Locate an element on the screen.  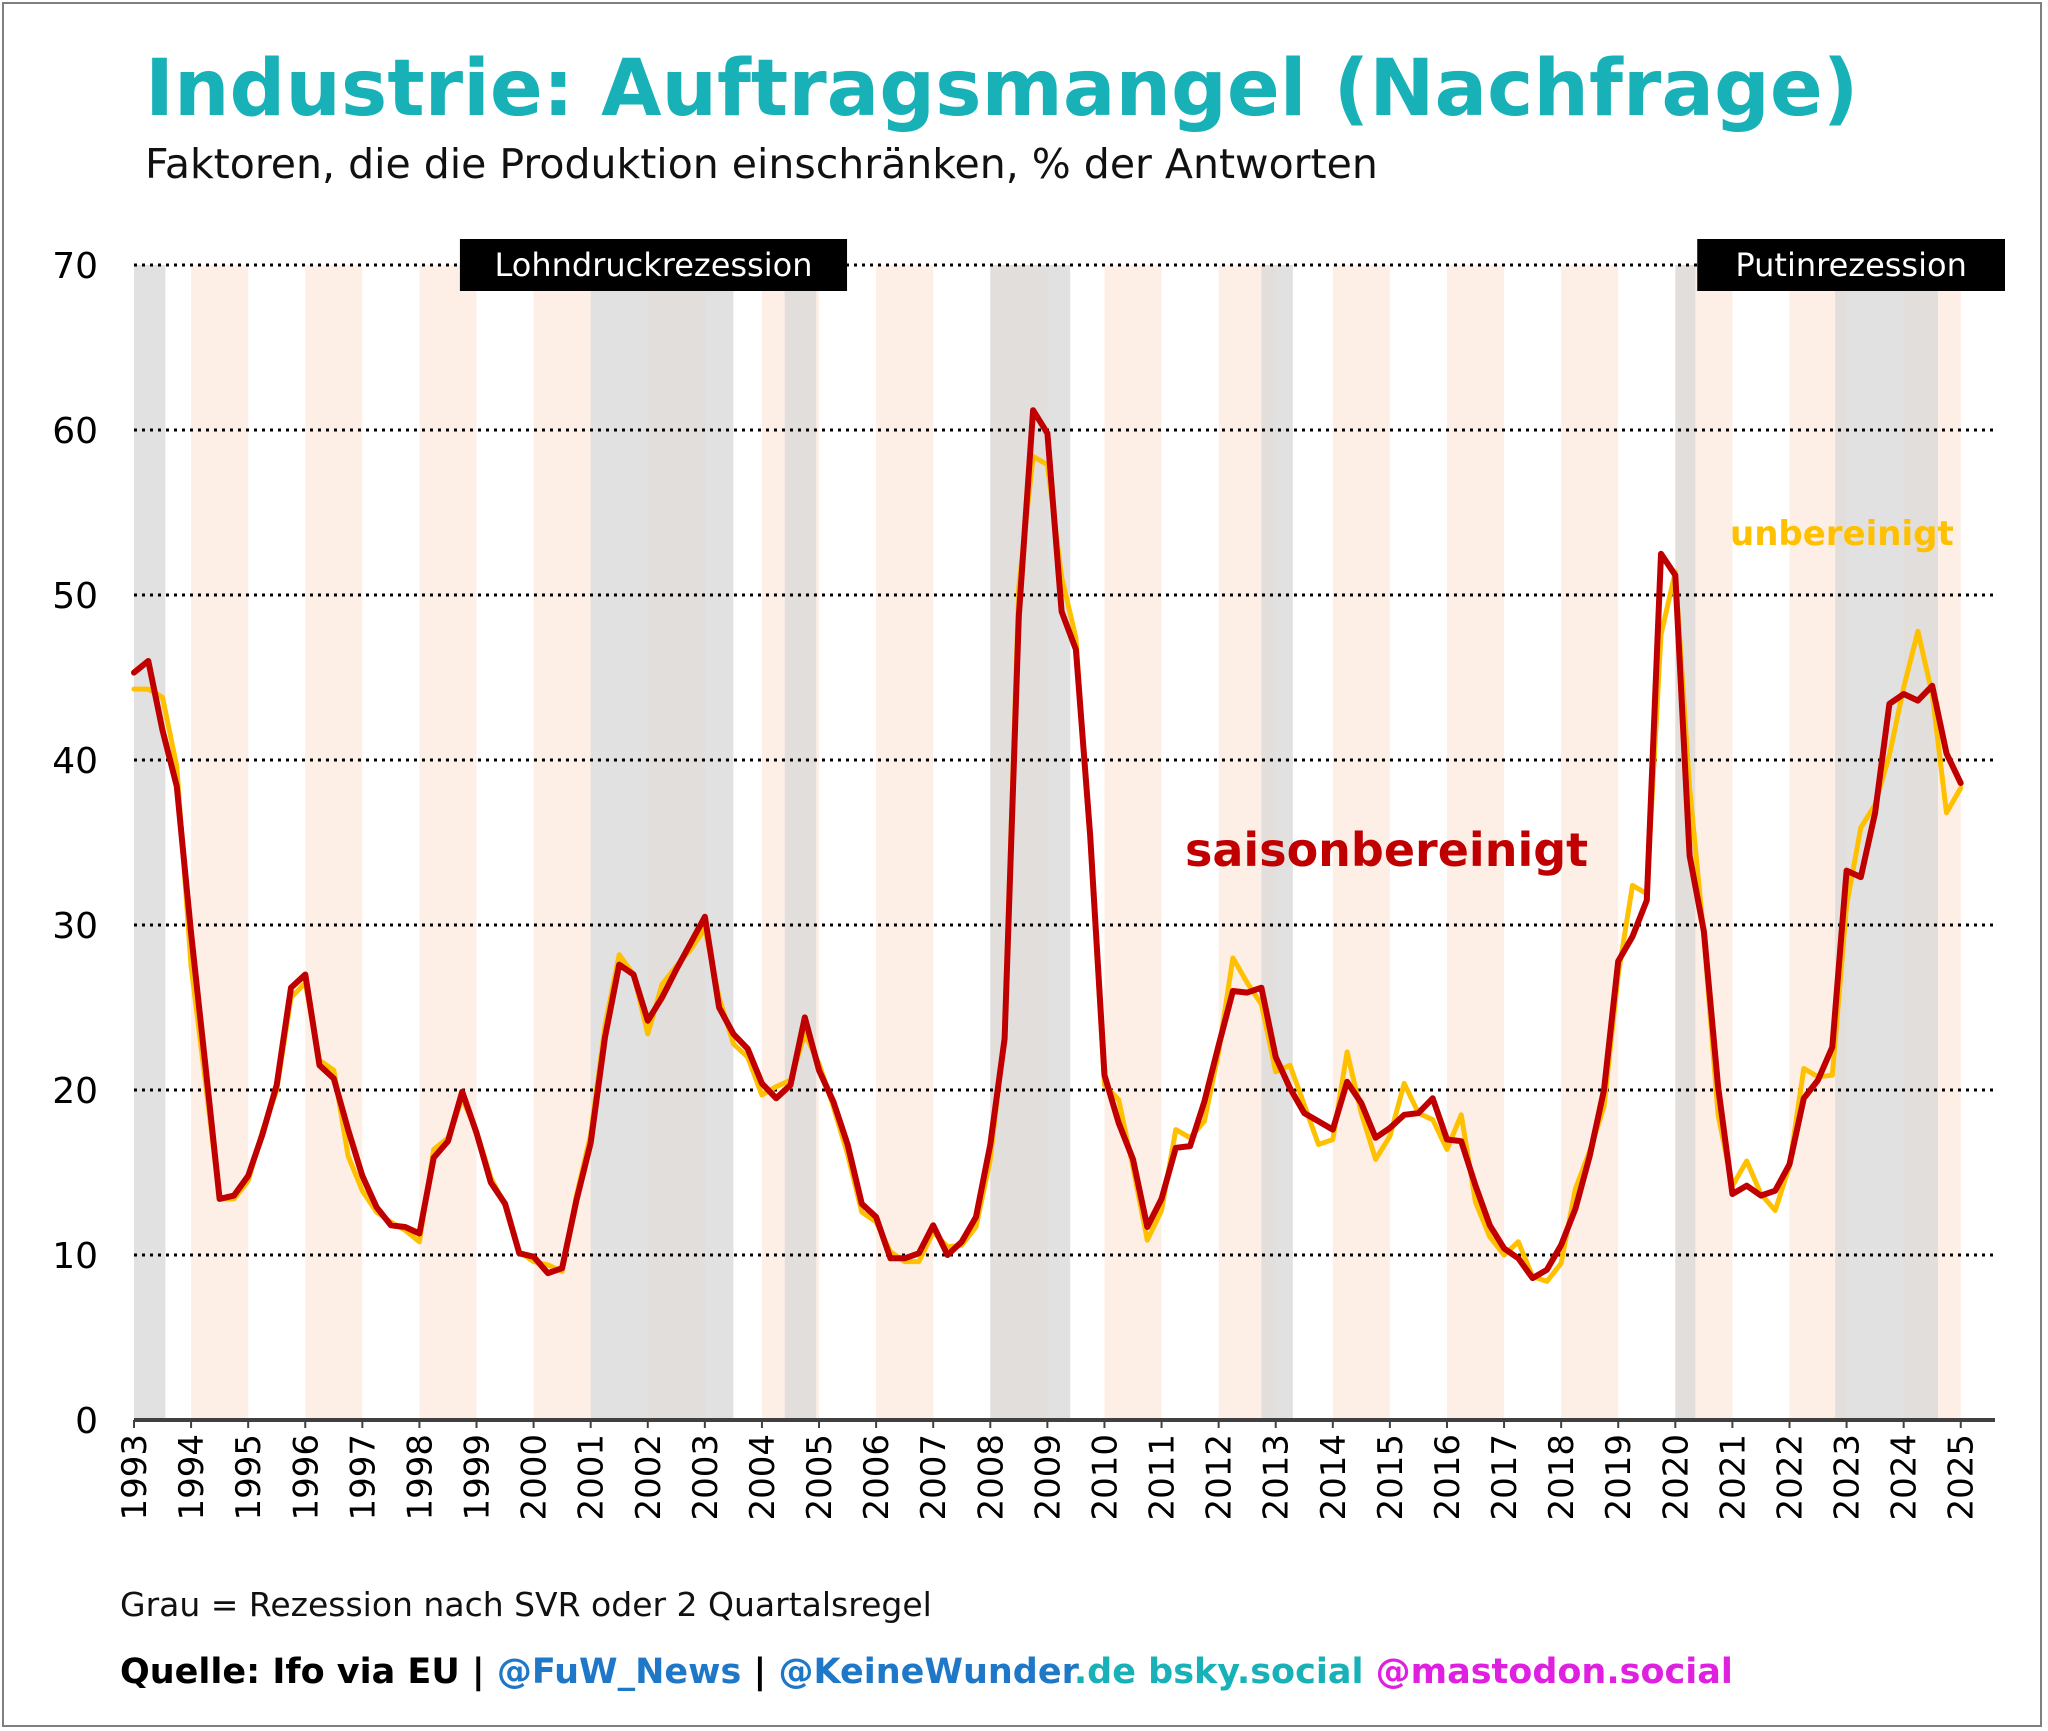
x-tick-label: 2022 is located at coordinates (1790, 1477).